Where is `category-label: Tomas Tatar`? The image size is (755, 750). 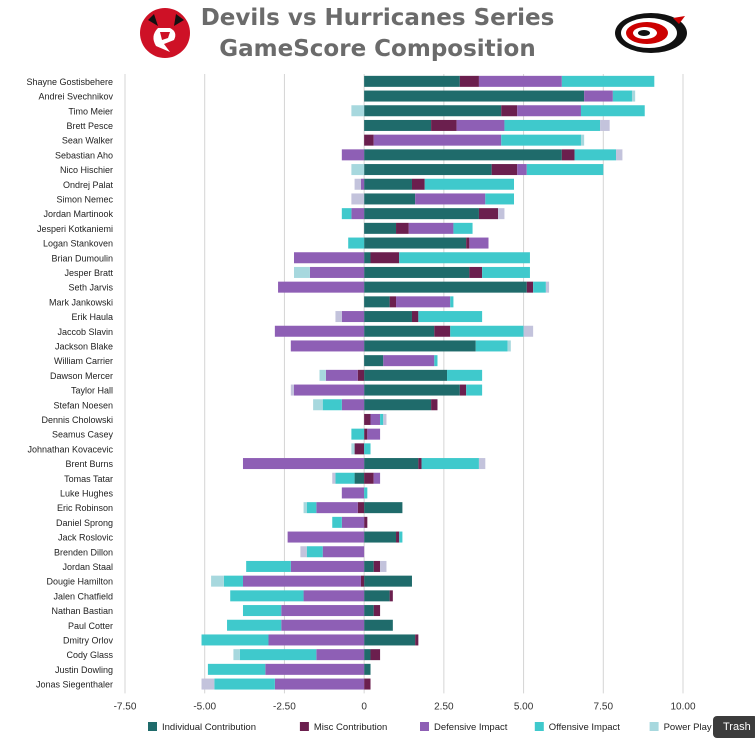 category-label: Tomas Tatar is located at coordinates (88, 479).